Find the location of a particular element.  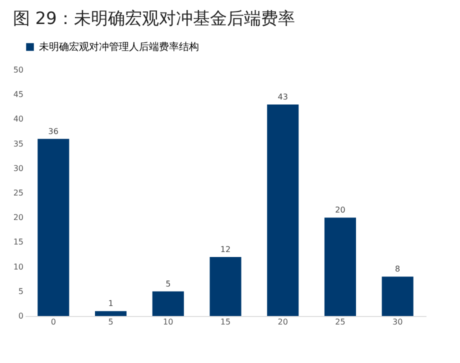

y-tick-label: 35 is located at coordinates (18, 143).